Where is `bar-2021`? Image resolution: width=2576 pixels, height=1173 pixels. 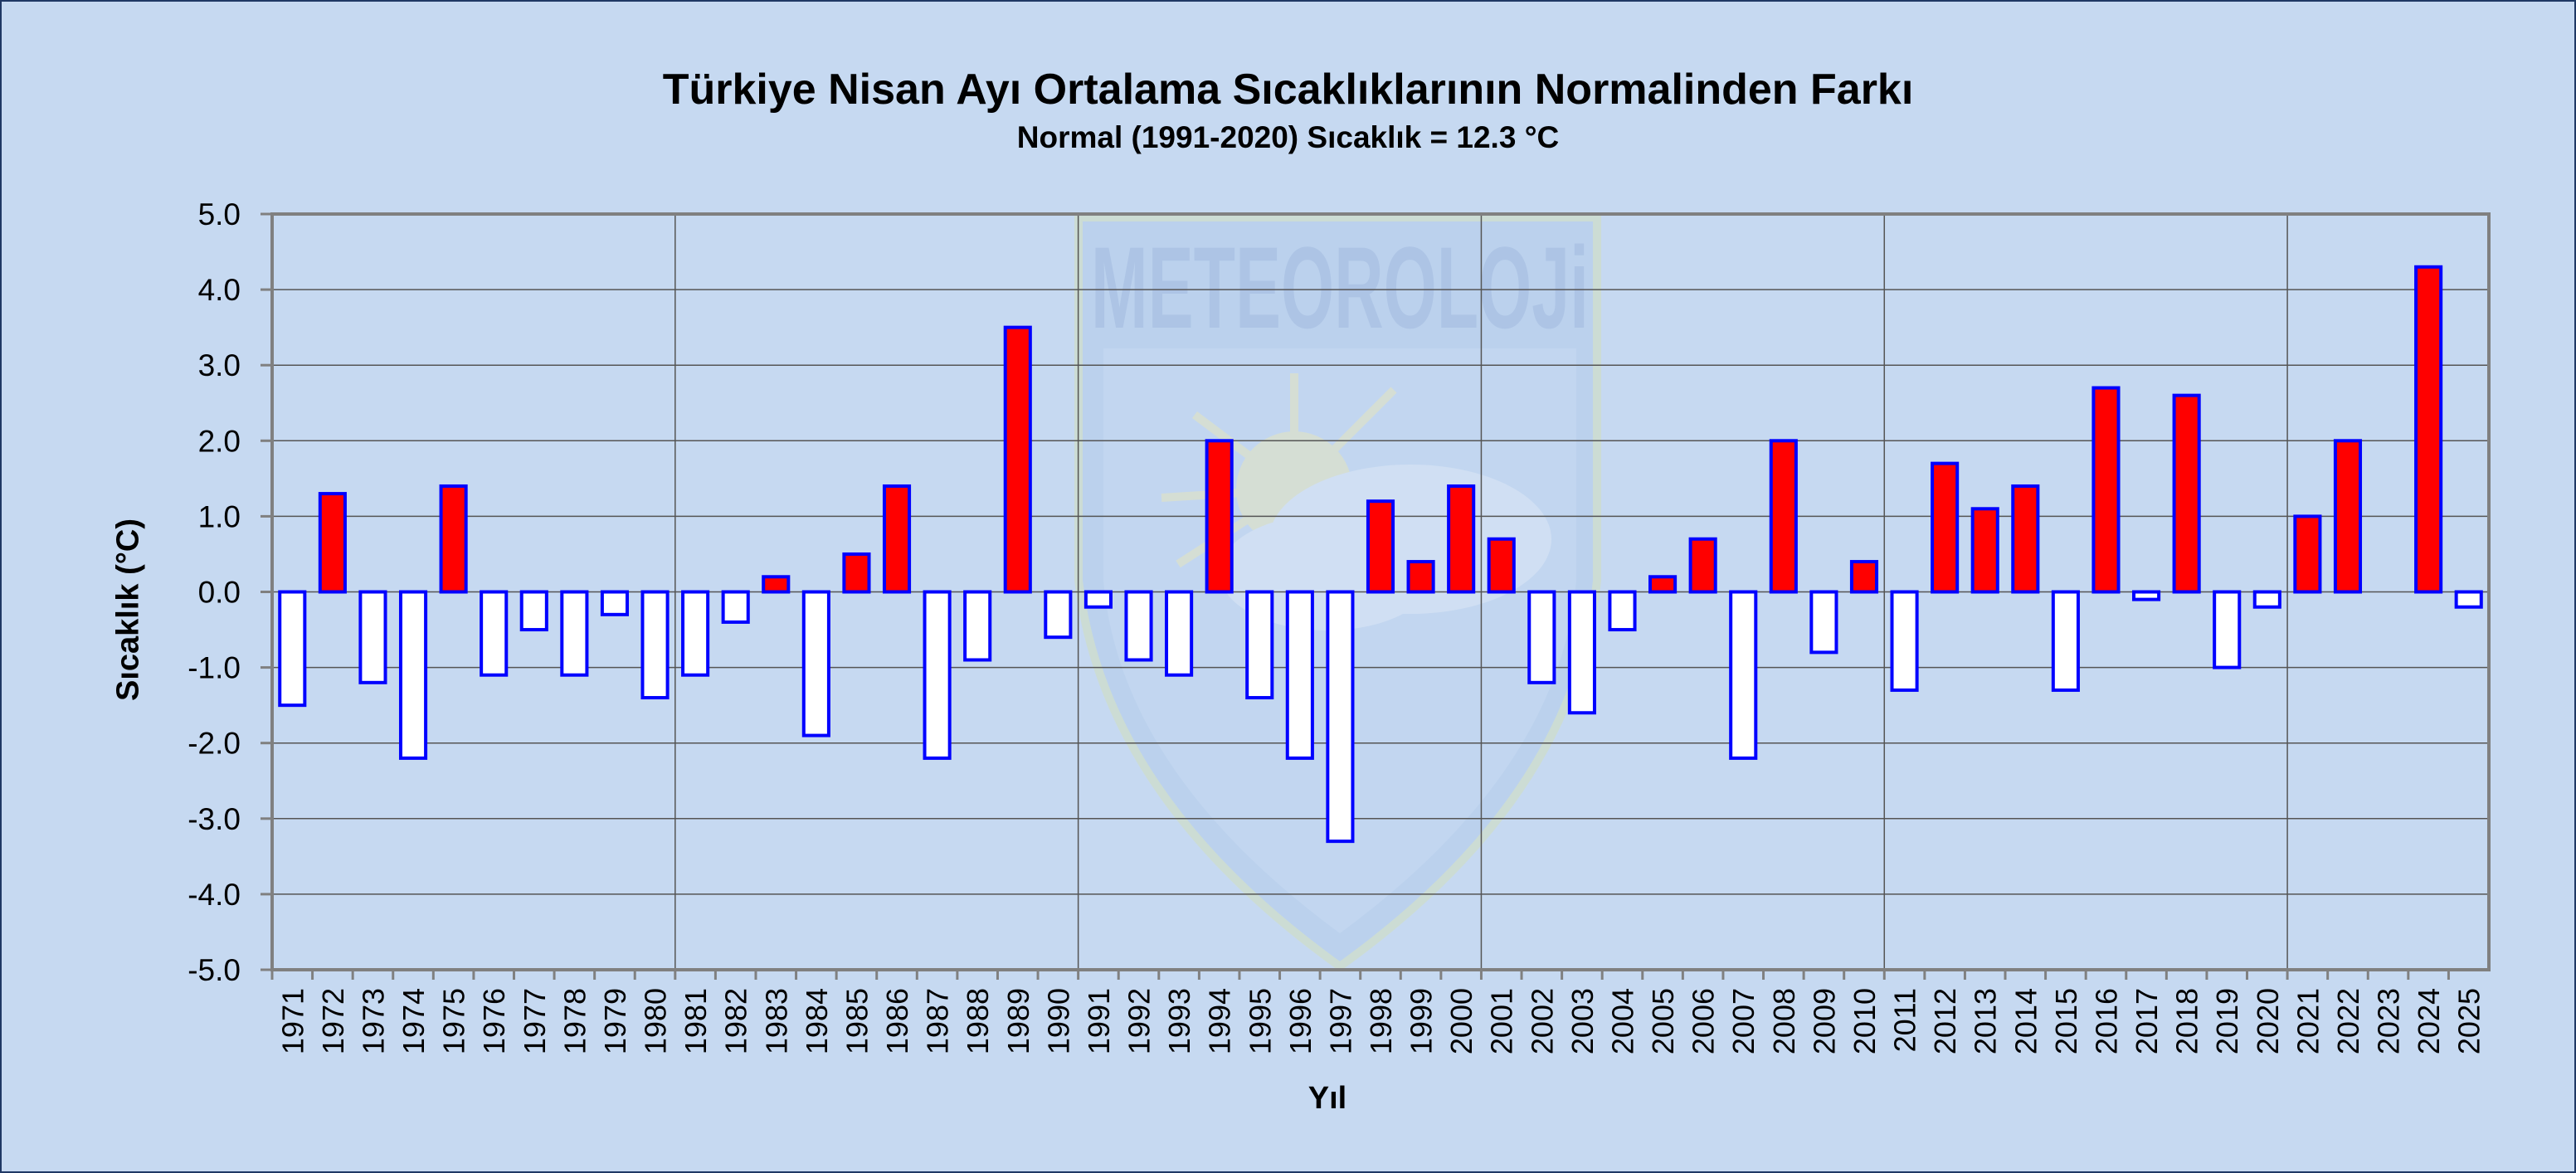
bar-2021 is located at coordinates (2307, 554).